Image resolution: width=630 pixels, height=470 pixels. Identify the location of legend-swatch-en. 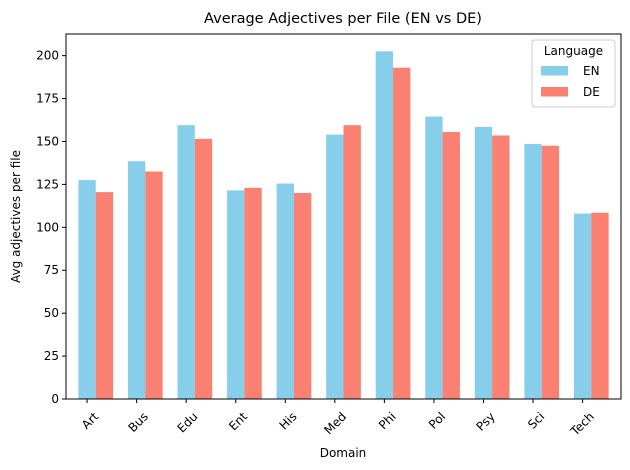
(554, 71).